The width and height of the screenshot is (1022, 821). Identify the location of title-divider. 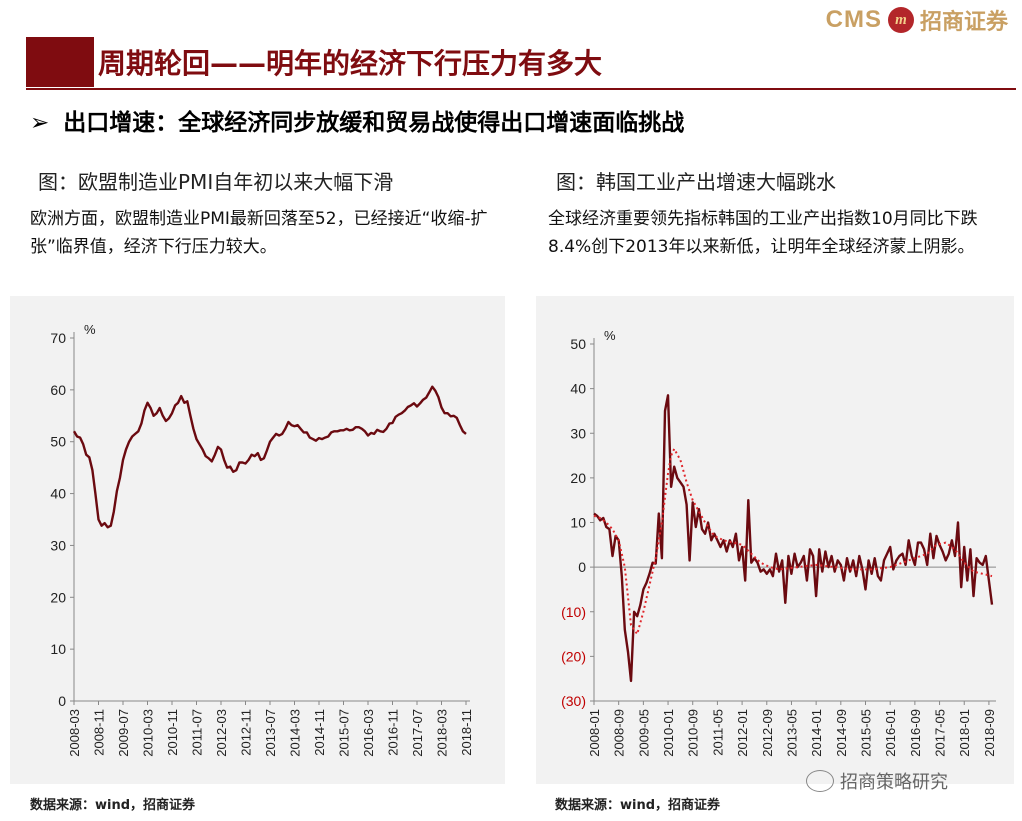
(521, 89).